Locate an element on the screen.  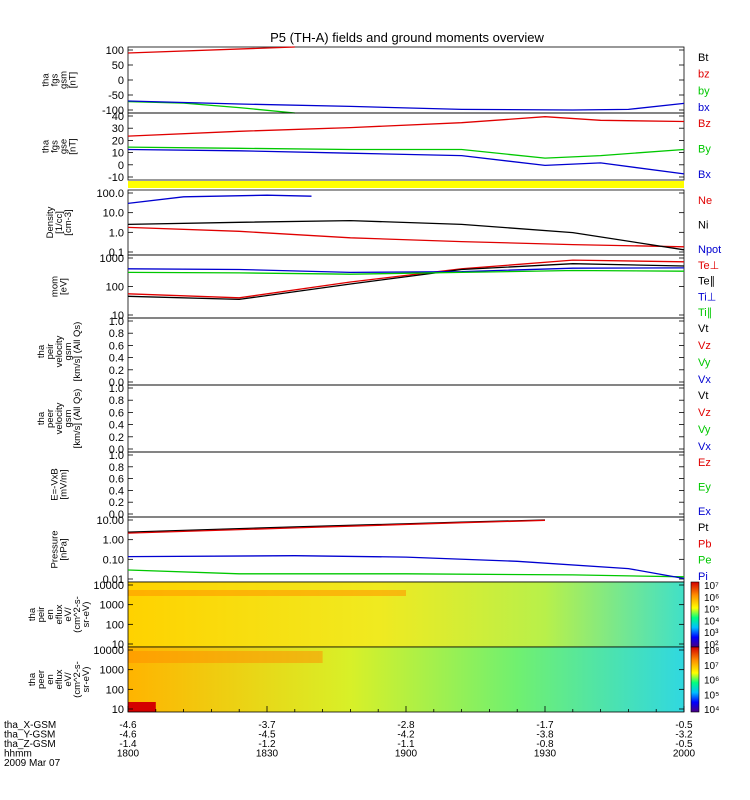
xaxis-row-value: -0.8 is located at coordinates (545, 744).